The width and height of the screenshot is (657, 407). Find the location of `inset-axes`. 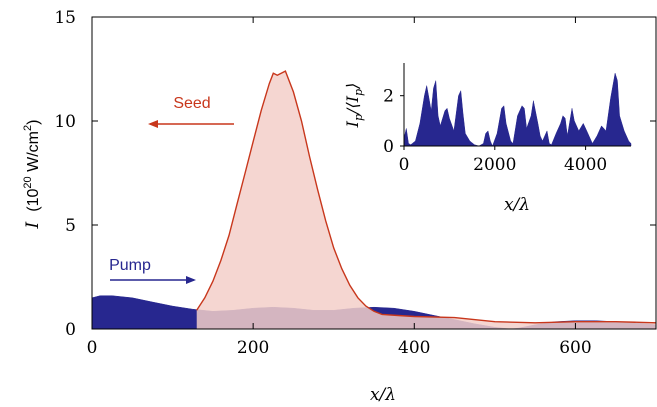

inset-axes is located at coordinates (517, 105).